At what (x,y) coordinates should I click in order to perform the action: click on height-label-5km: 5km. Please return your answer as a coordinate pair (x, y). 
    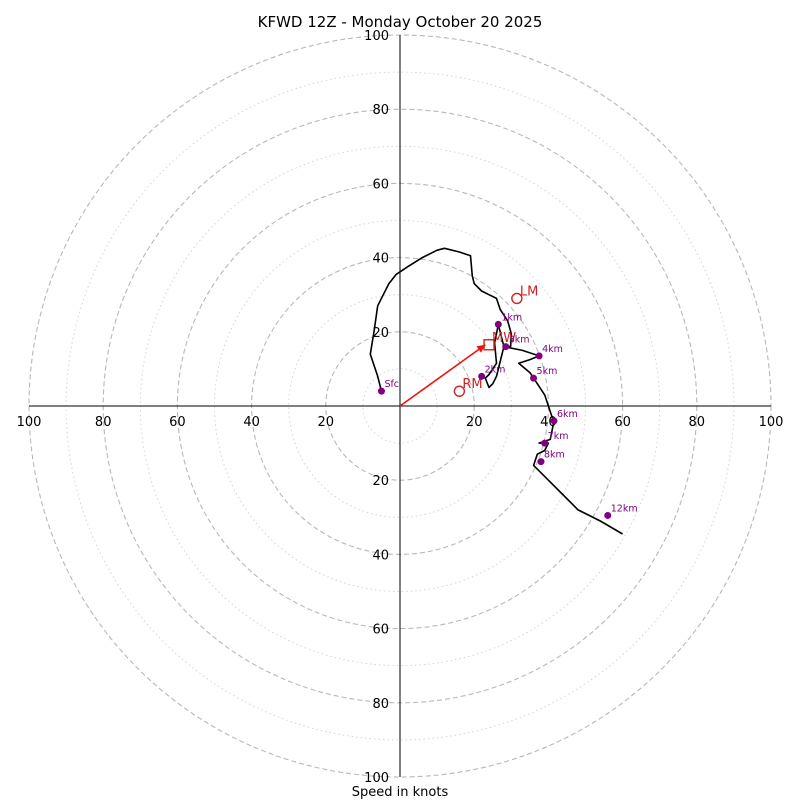
    Looking at the image, I should click on (547, 371).